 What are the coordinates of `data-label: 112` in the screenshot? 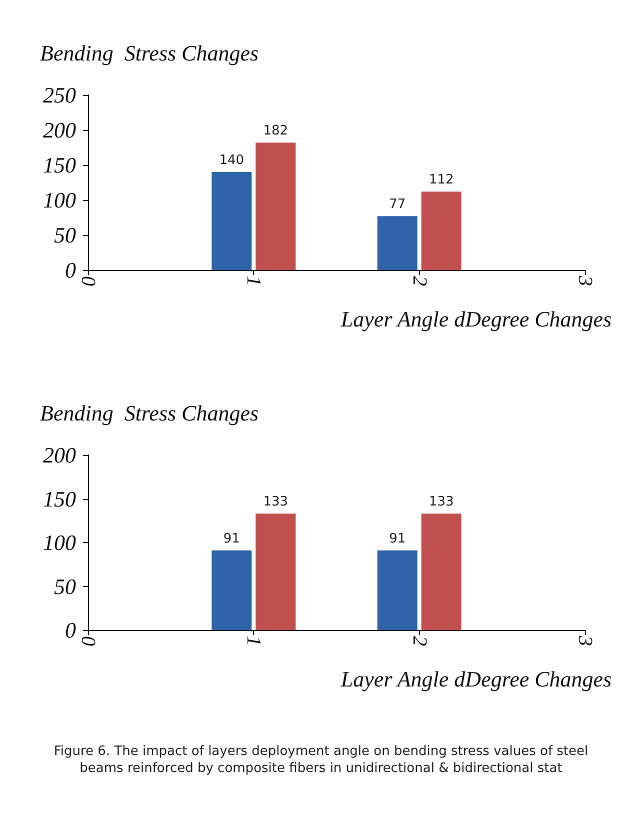 It's located at (441, 180).